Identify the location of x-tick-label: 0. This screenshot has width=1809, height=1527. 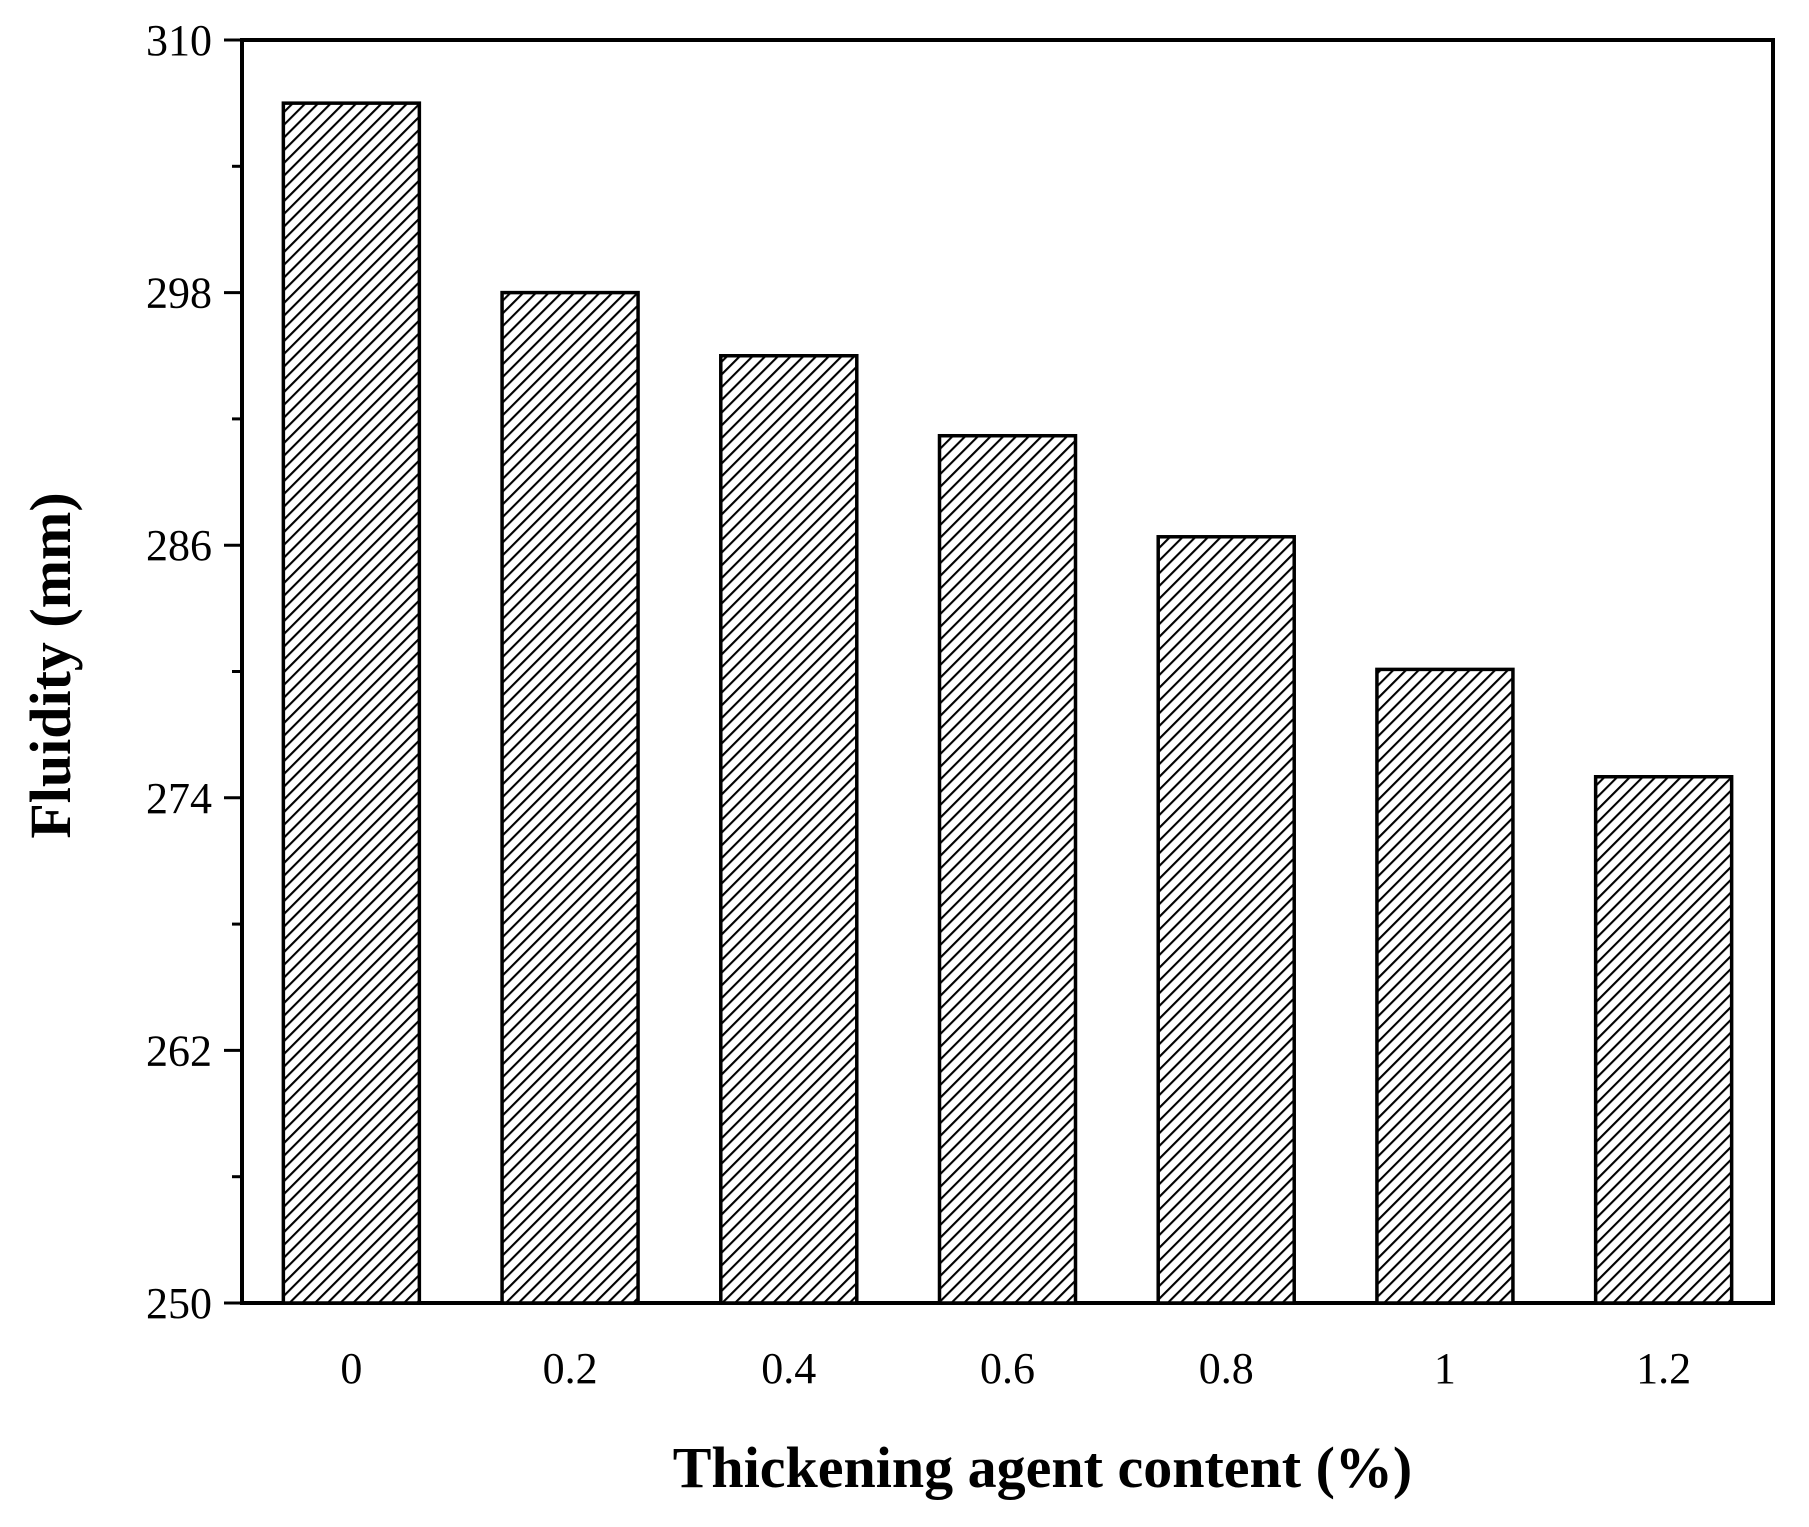
(351, 1368).